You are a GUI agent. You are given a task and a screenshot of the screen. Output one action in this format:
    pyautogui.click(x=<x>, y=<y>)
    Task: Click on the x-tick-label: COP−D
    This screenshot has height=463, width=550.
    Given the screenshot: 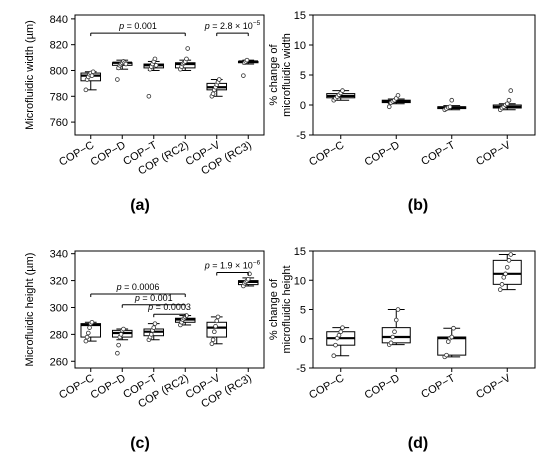 What is the action you would take?
    pyautogui.click(x=382, y=154)
    